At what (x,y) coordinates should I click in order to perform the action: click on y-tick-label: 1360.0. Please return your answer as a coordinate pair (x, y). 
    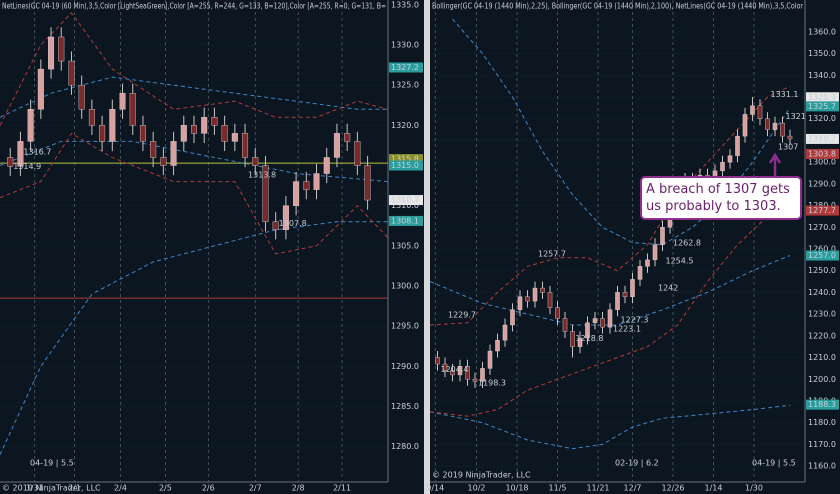
    Looking at the image, I should click on (822, 31).